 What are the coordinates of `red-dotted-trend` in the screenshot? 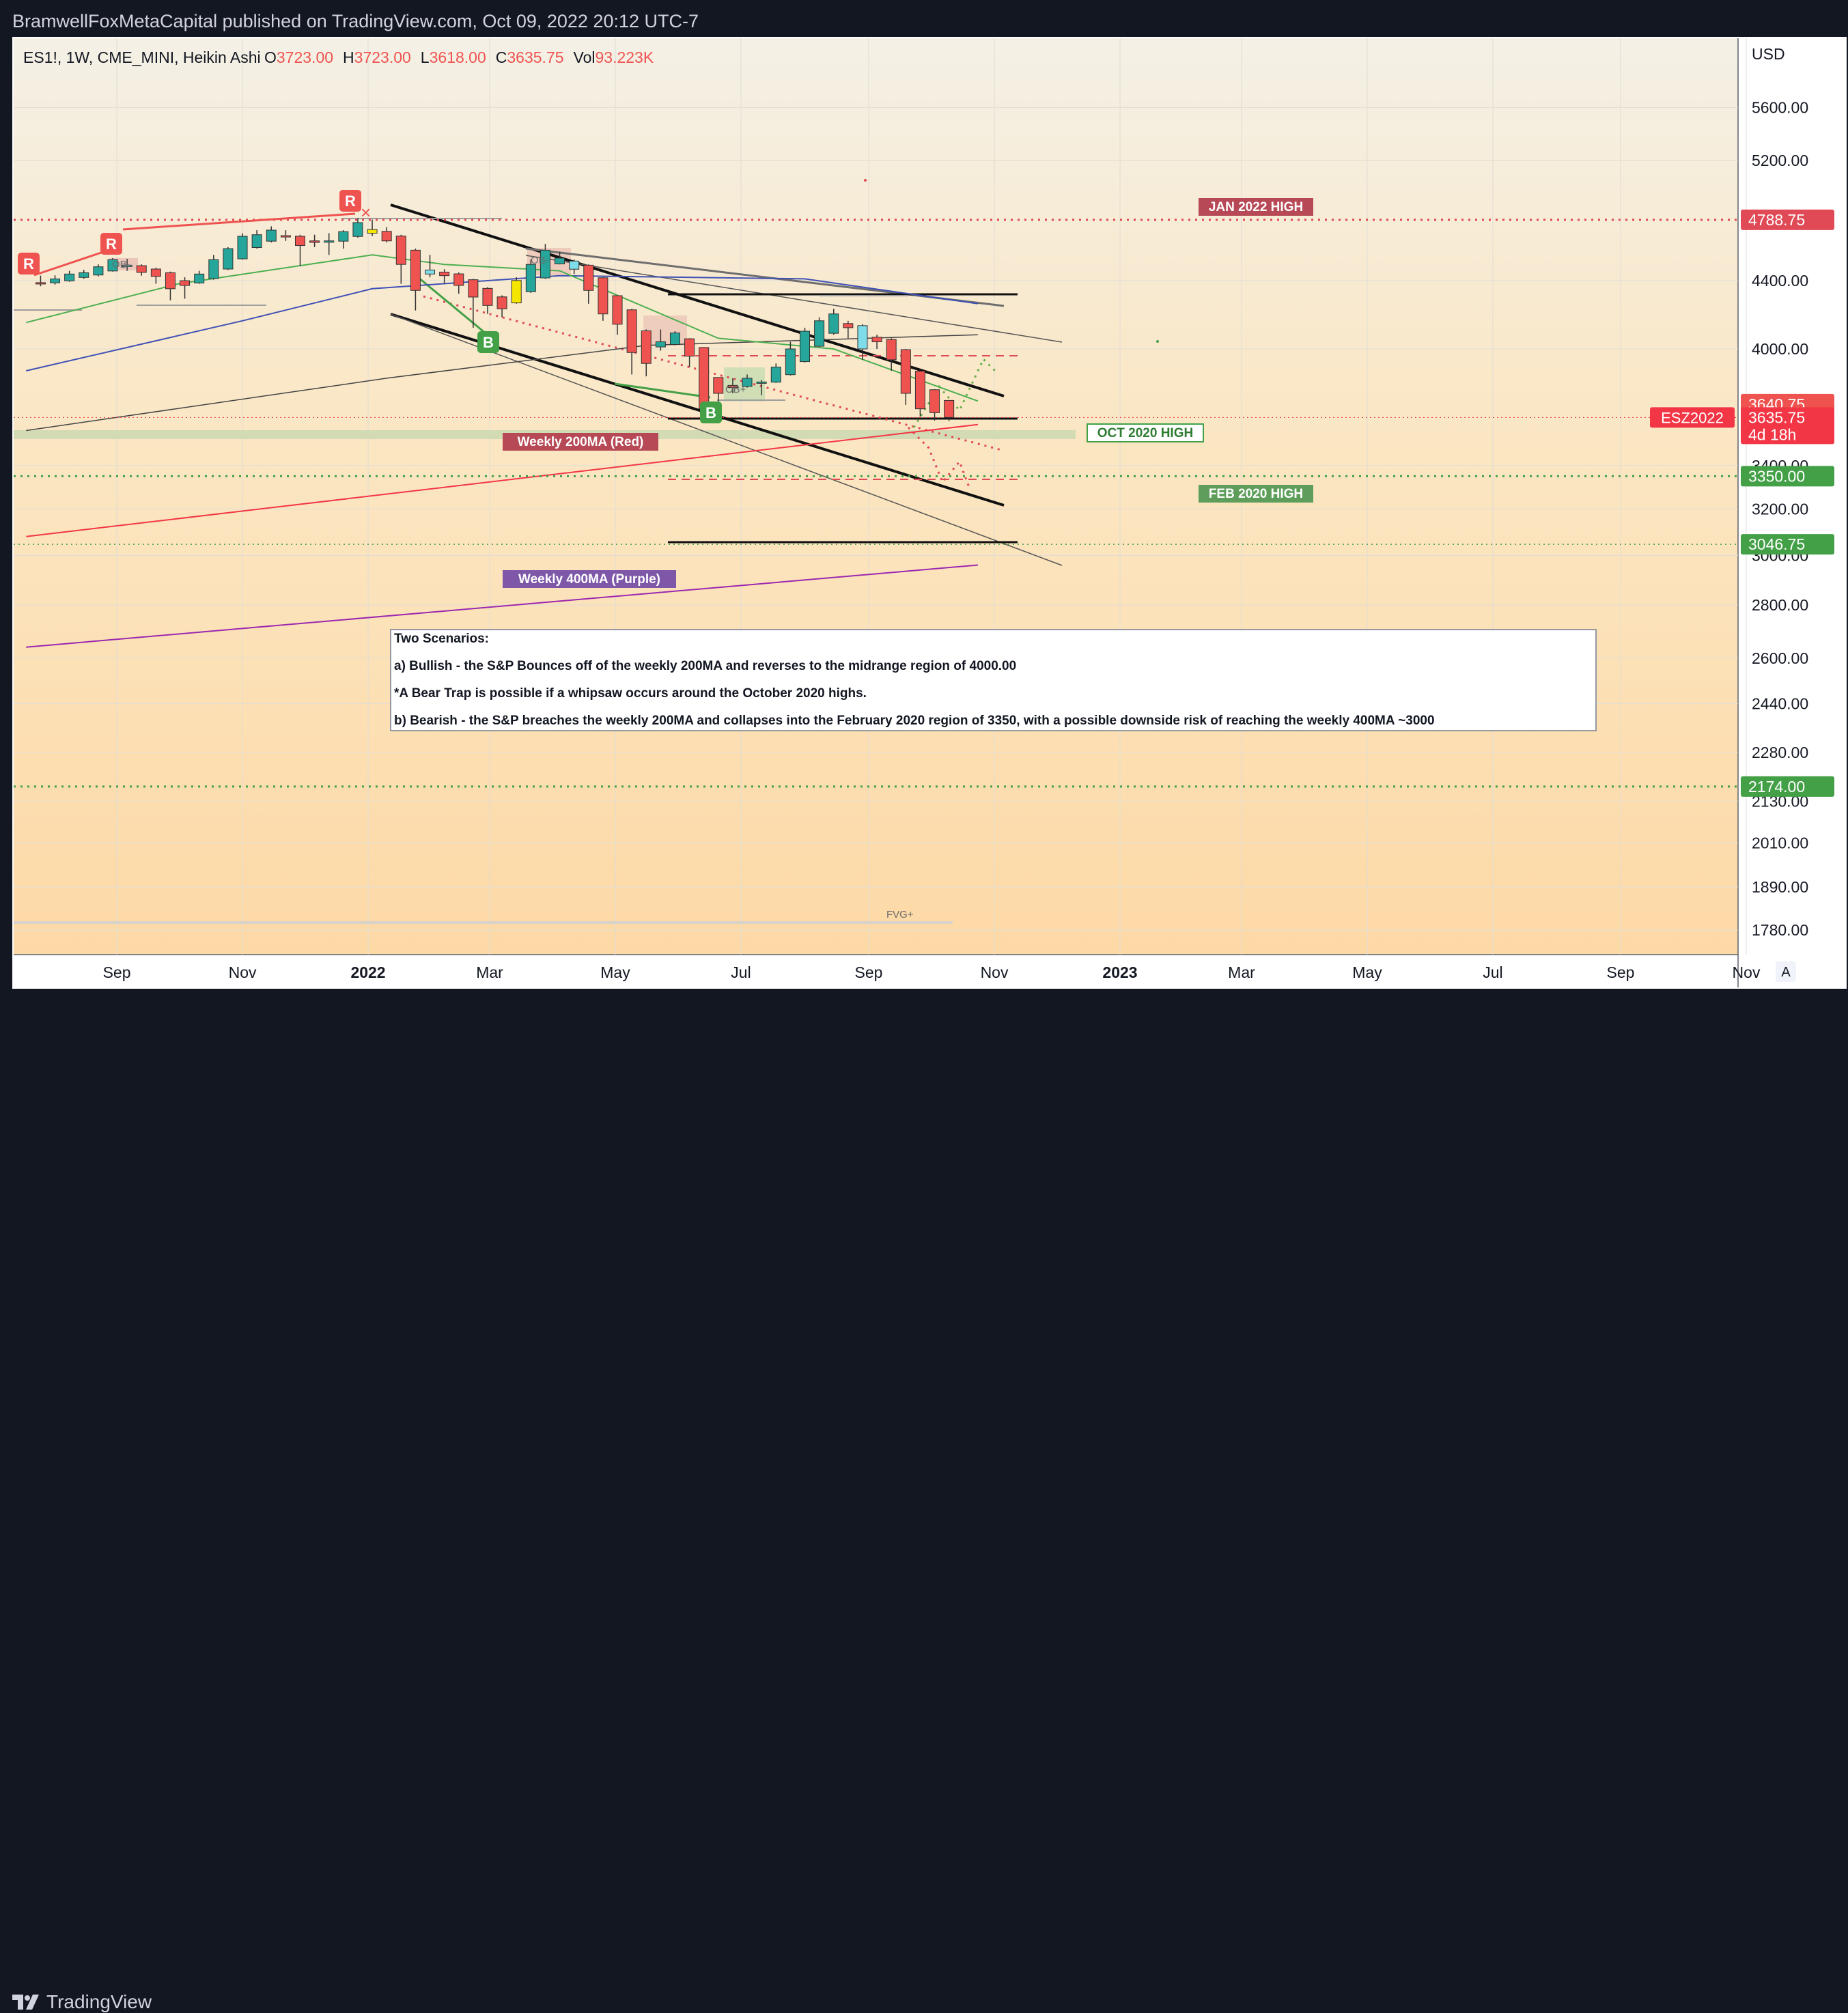 It's located at (714, 374).